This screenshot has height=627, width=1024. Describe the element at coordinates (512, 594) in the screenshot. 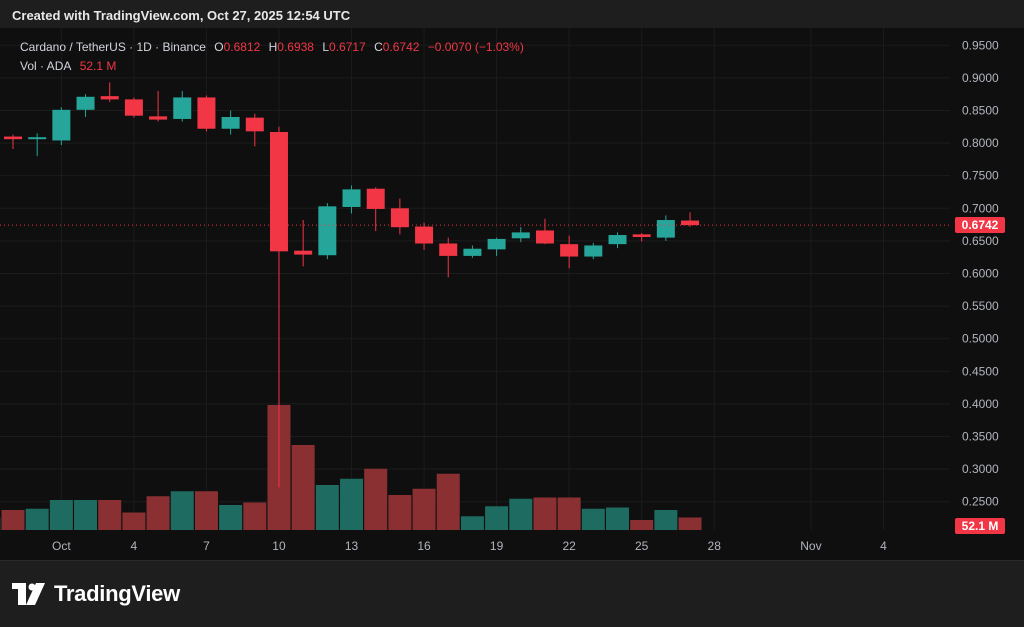

I see `footer: TradingView` at that location.